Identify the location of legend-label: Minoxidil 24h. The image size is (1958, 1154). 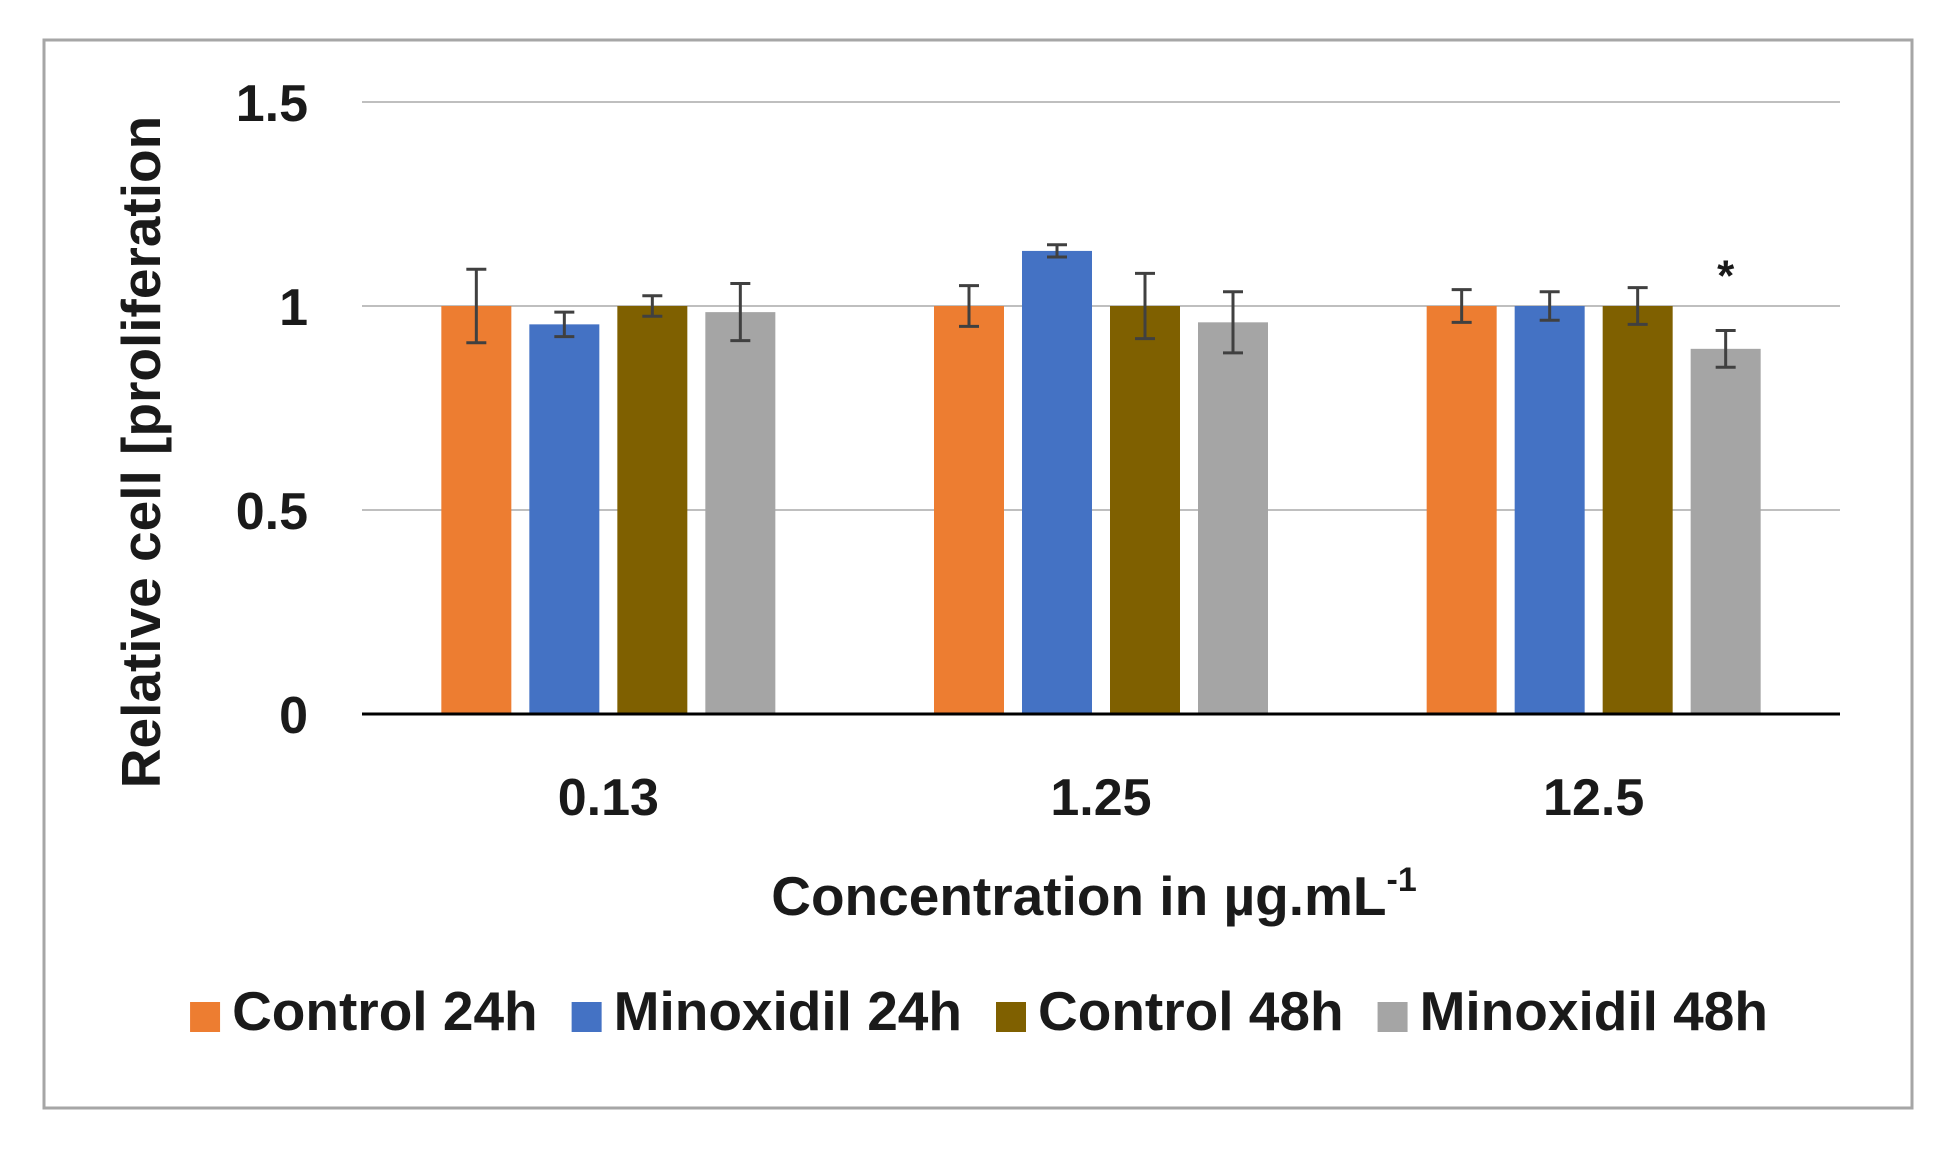
(788, 1011).